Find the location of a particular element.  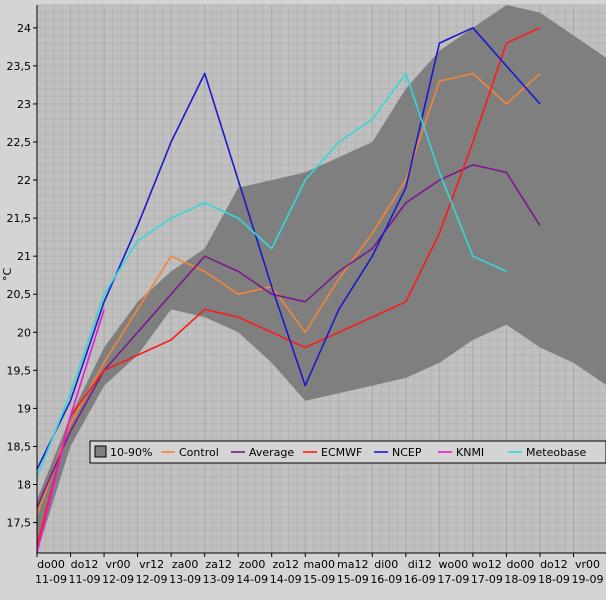

x-tick-label-time: ma12 is located at coordinates (352, 564).